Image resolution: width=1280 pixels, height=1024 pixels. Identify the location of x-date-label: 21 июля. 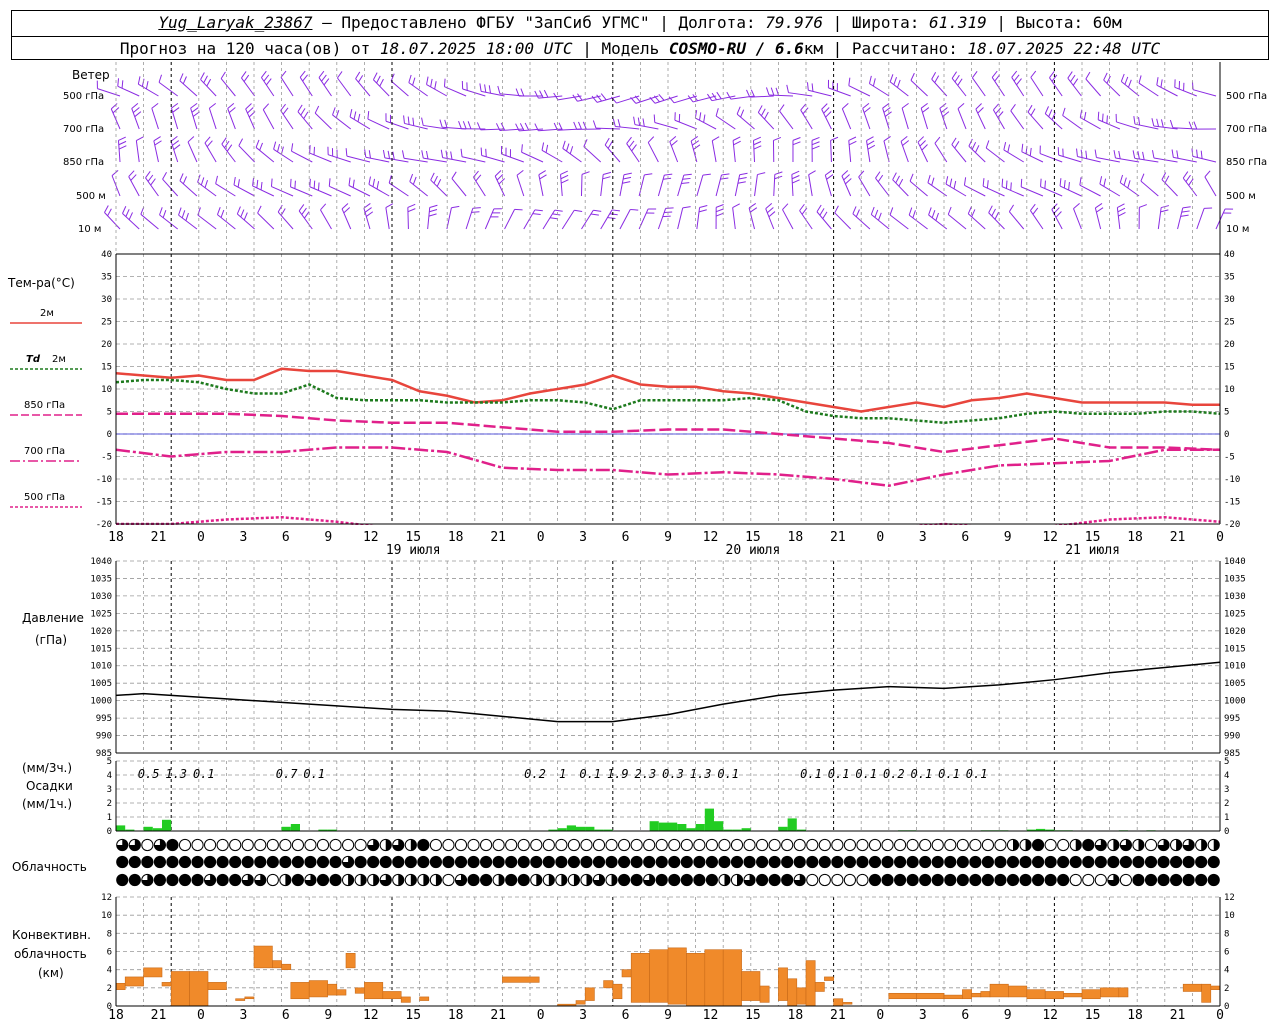
(1092, 550).